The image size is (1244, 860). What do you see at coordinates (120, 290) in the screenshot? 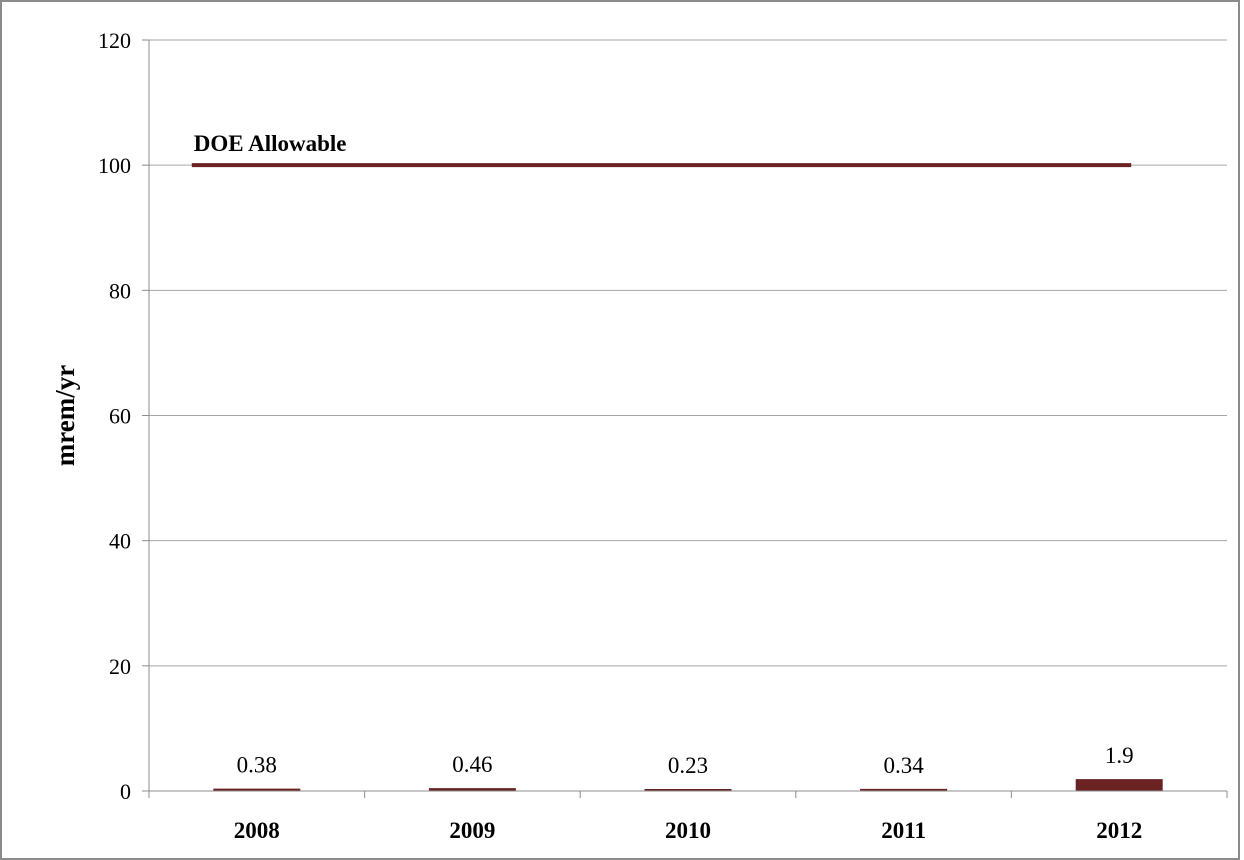
I see `y-tick-label: 80` at bounding box center [120, 290].